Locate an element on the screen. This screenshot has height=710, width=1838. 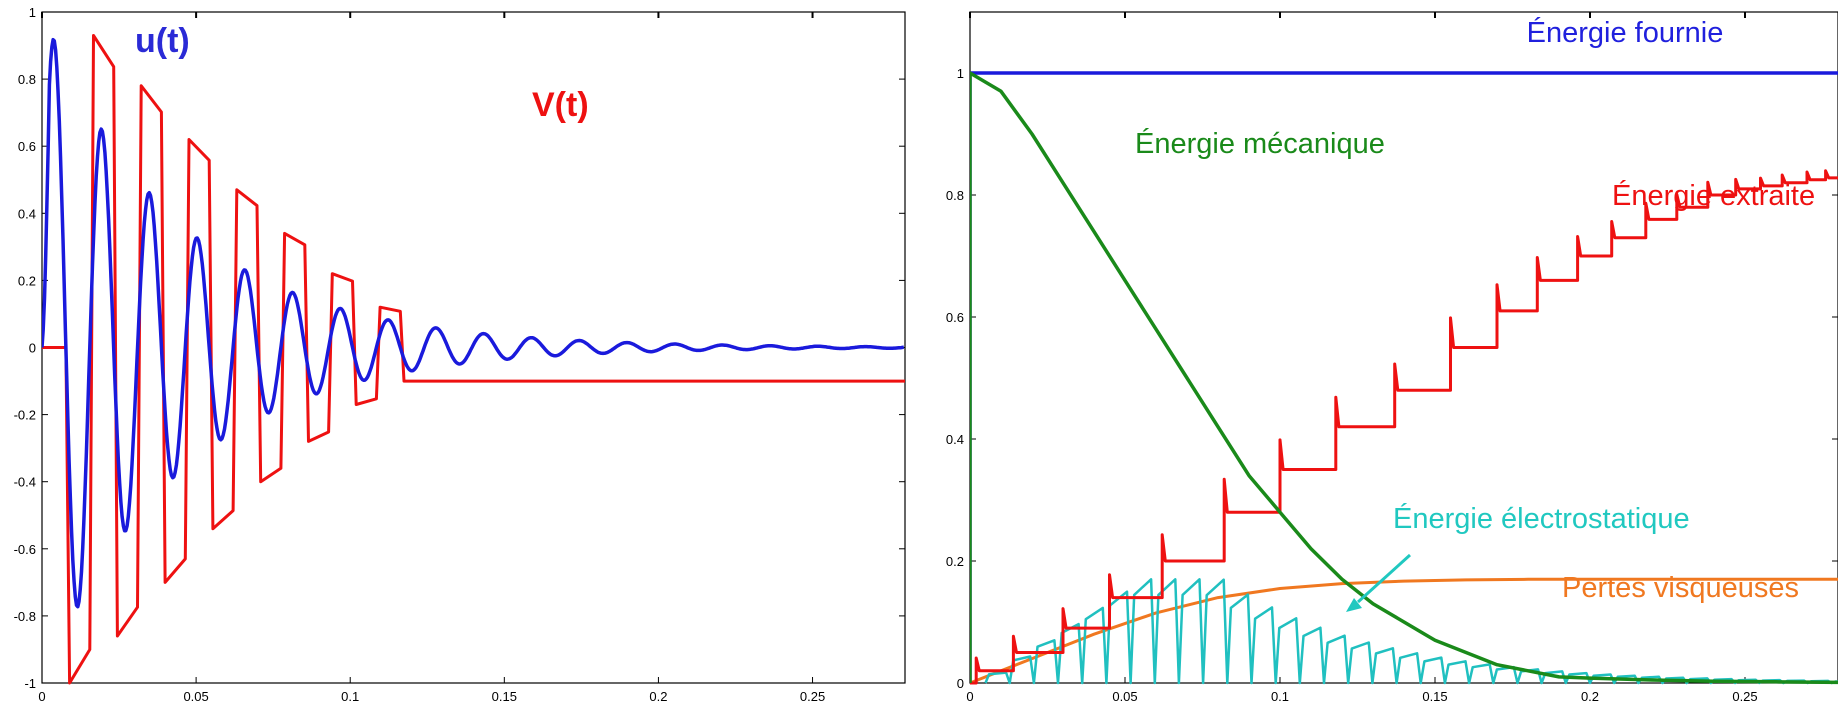
right-xtick-label: 0.1 is located at coordinates (1280, 696).